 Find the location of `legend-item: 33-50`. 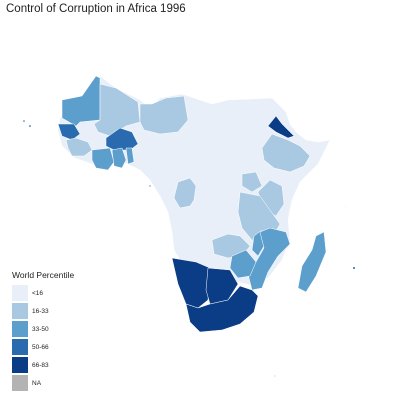

legend-item: 33-50 is located at coordinates (43, 329).